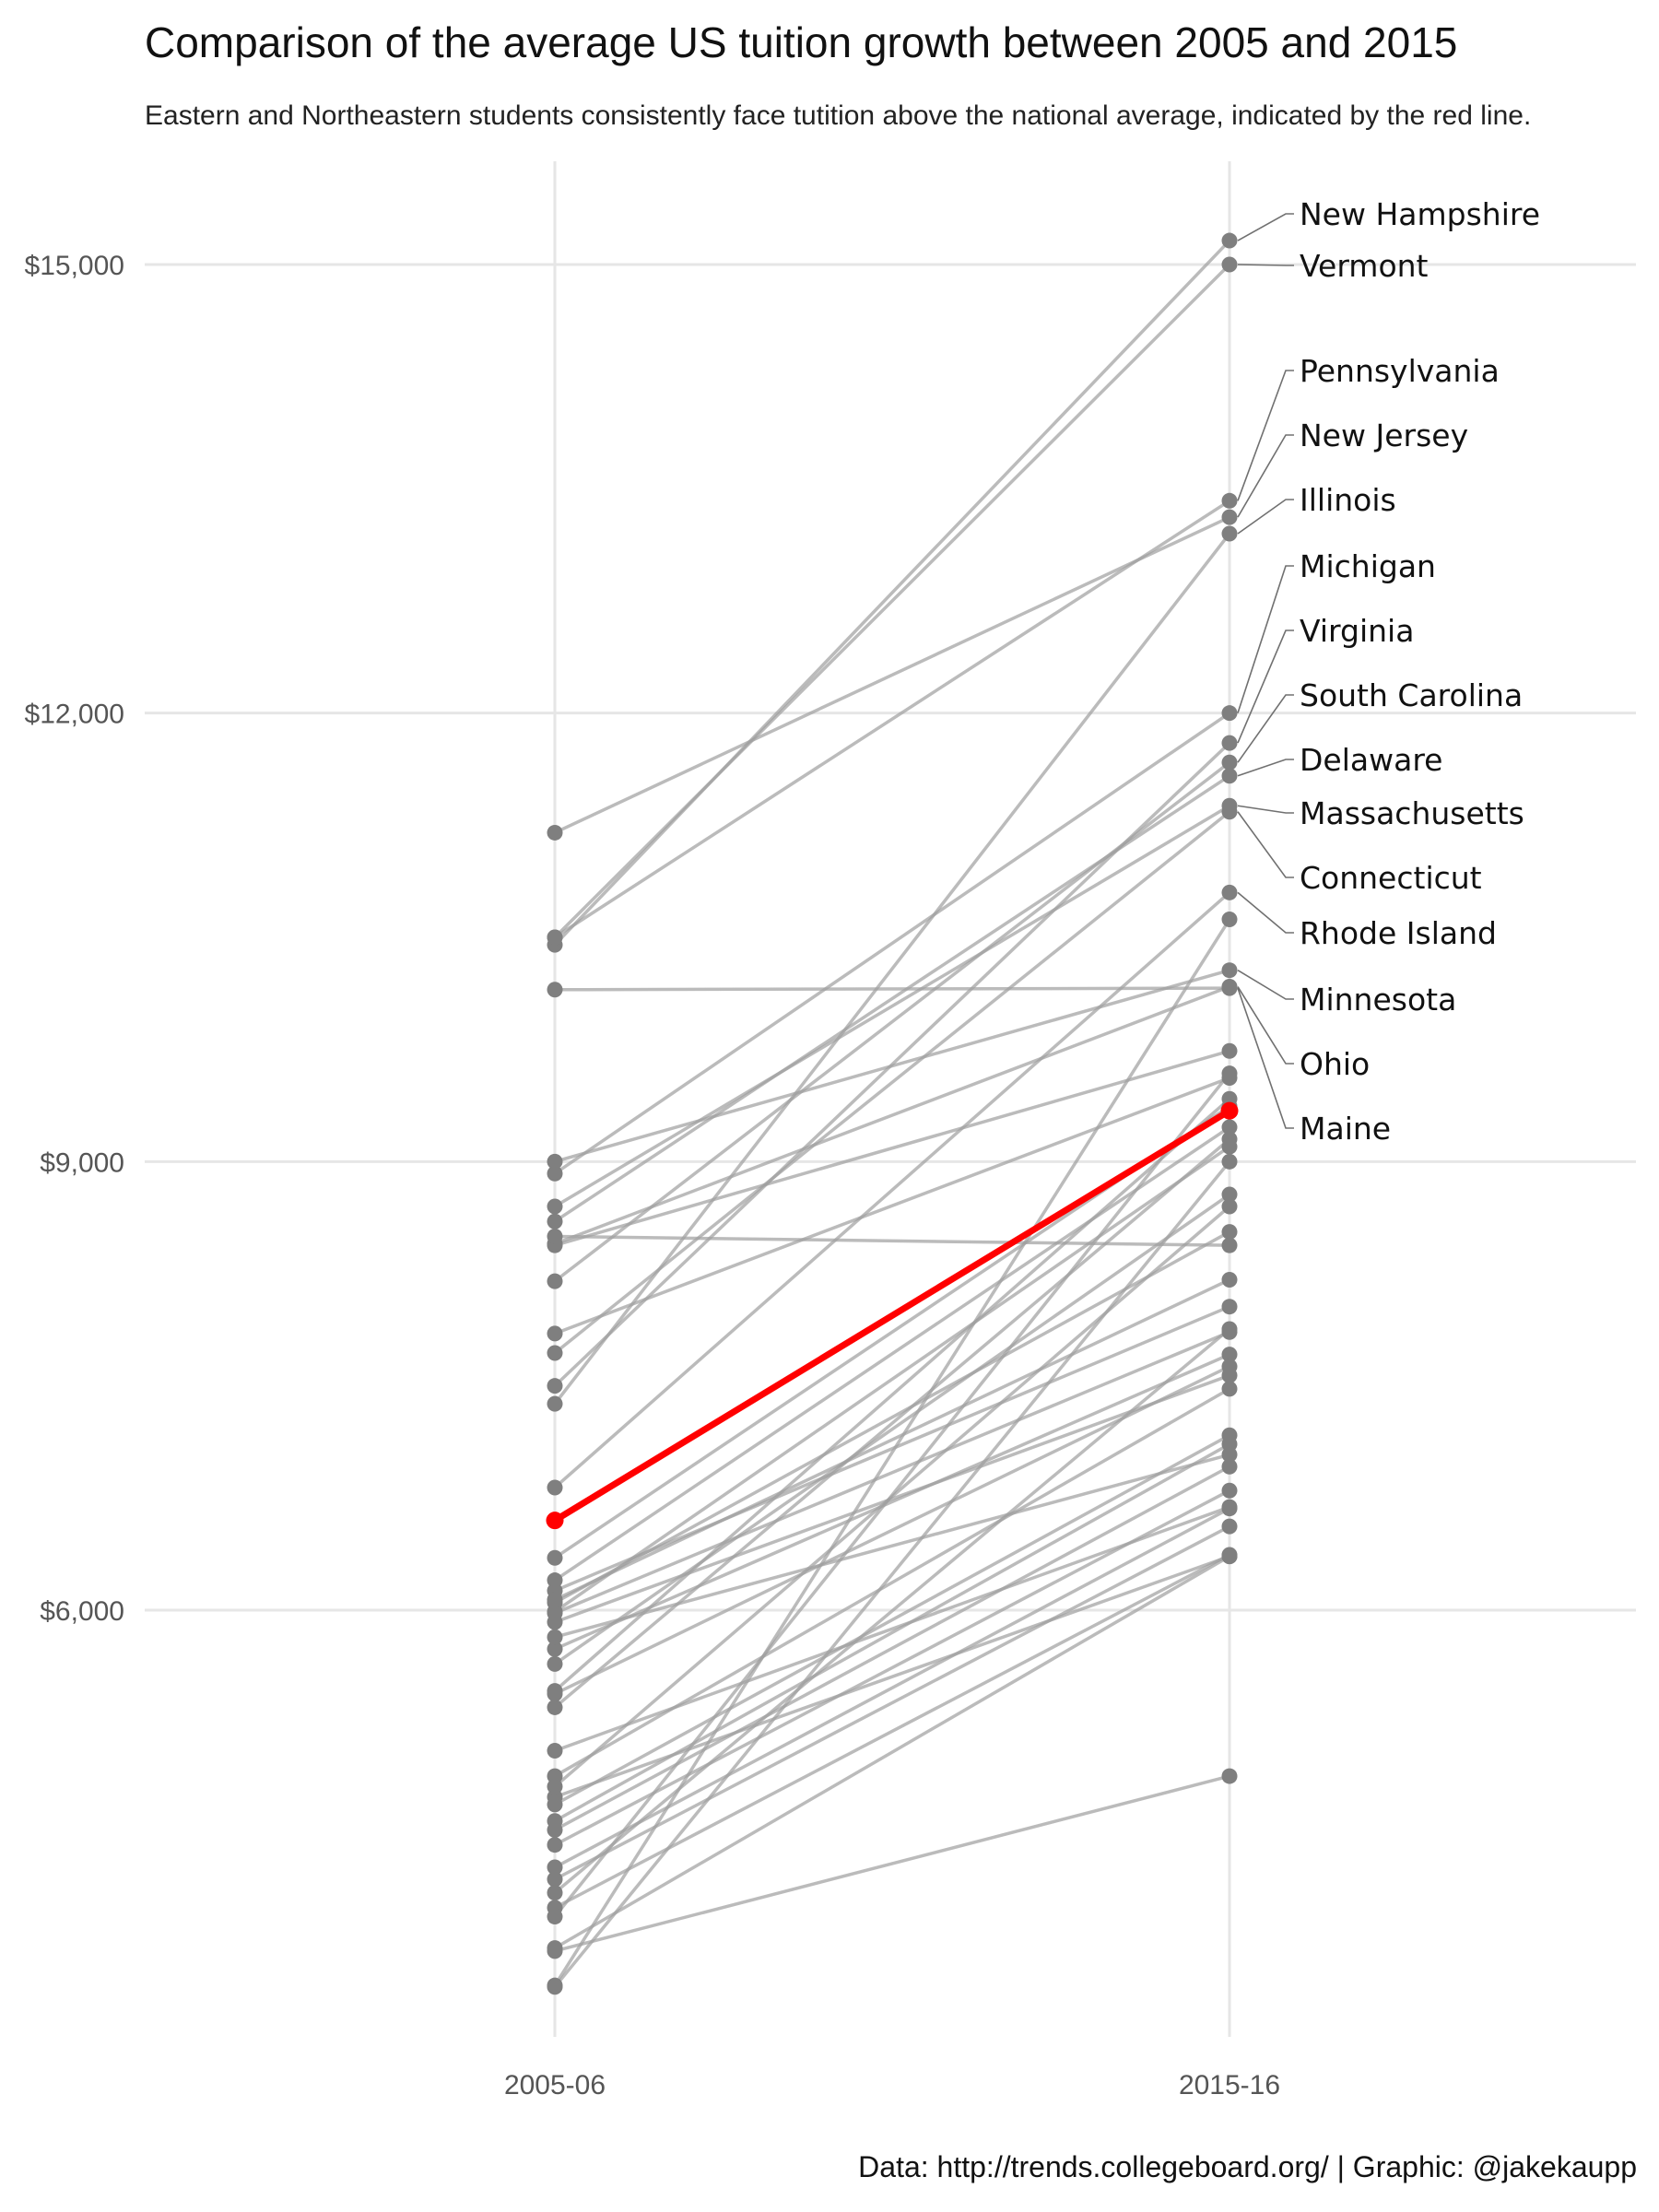 Image resolution: width=1659 pixels, height=2212 pixels. I want to click on state-label: Illinois, so click(1348, 500).